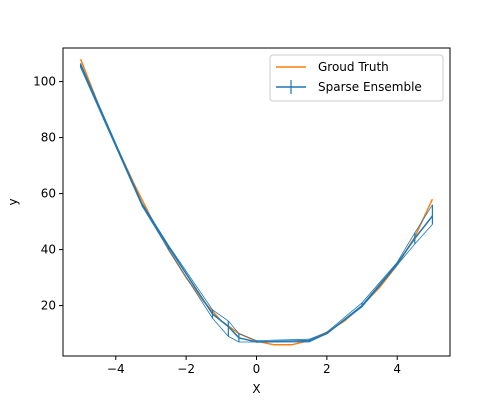 The image size is (500, 400). I want to click on legend: Groud Truth Sparse Ensemble, so click(356, 78).